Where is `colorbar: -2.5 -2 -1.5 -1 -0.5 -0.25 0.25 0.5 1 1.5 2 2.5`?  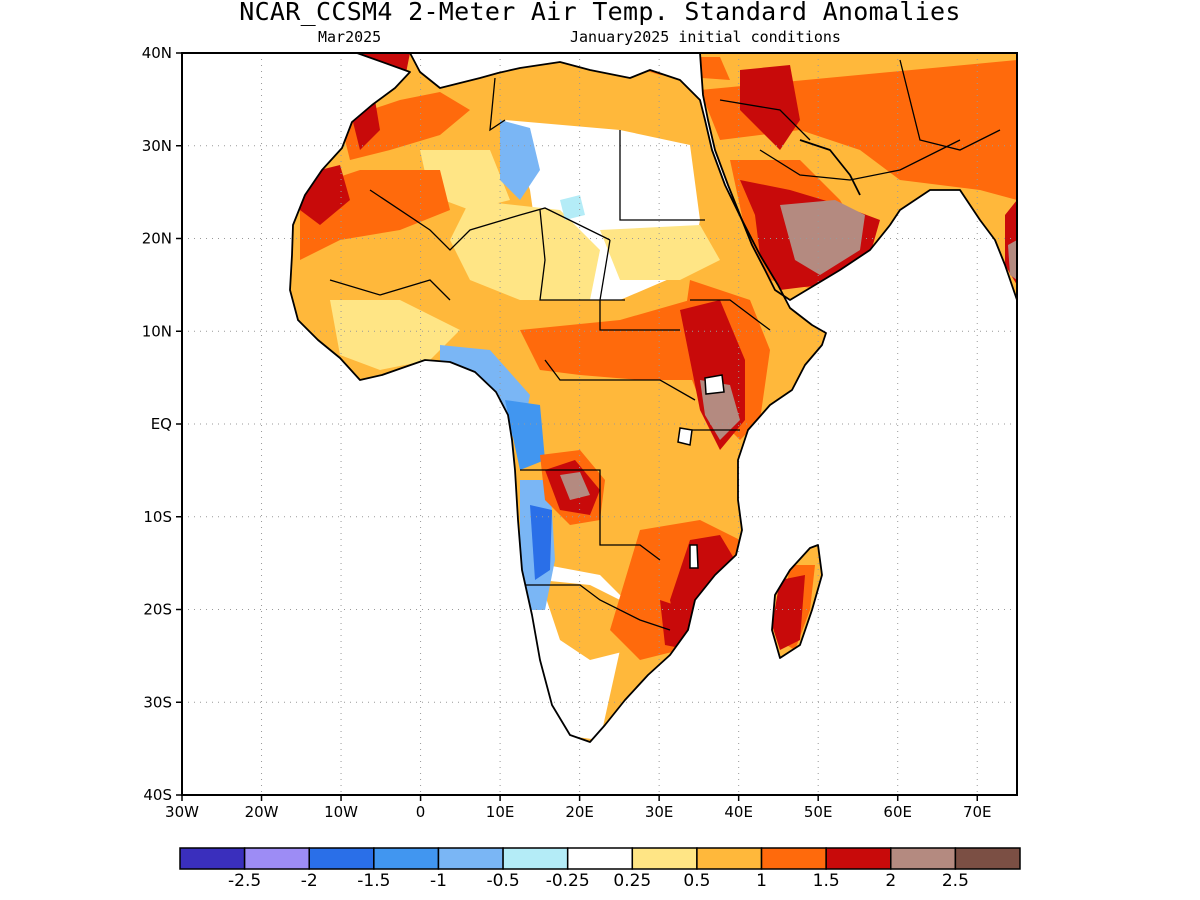 colorbar: -2.5 -2 -1.5 -1 -0.5 -0.25 0.25 0.5 1 1.5 2 2.5 is located at coordinates (600, 869).